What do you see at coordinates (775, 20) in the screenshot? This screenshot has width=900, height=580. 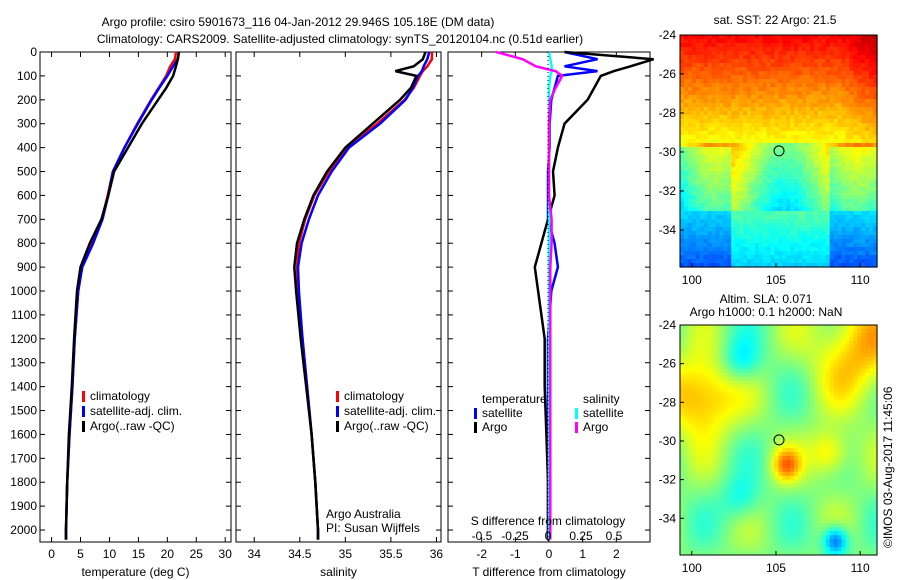 I see `map-title: sat. SST: 22 Argo: 21.5` at bounding box center [775, 20].